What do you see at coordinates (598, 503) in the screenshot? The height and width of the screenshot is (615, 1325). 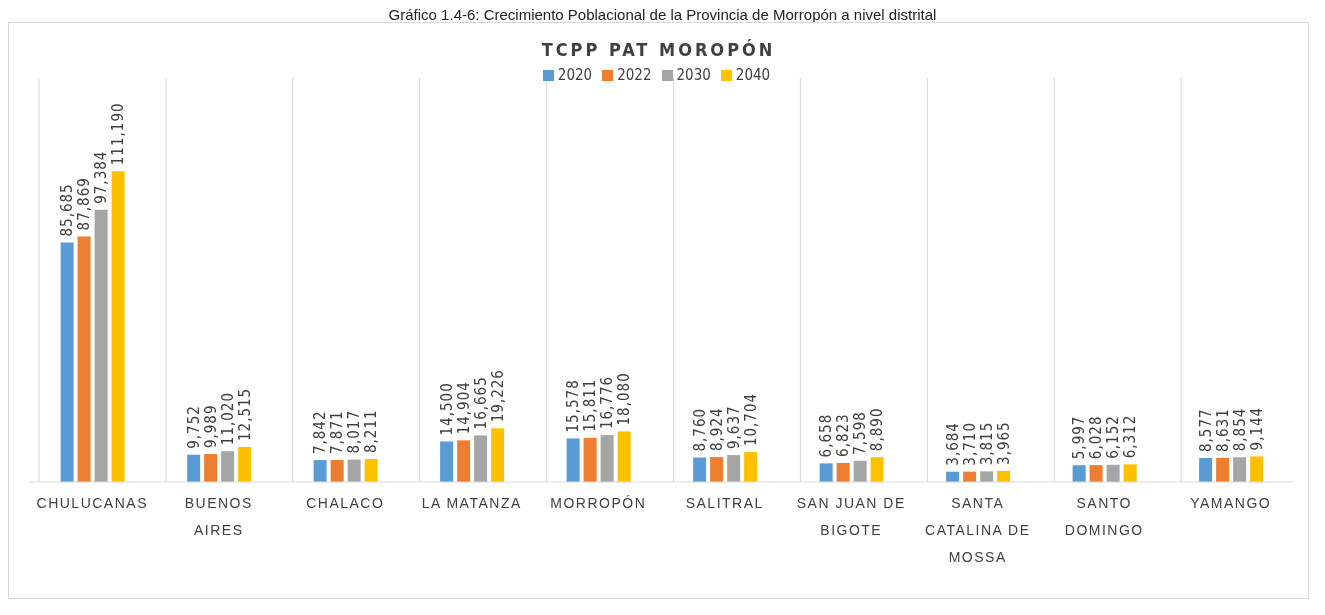 I see `x-tick-label: MORROPÓN` at bounding box center [598, 503].